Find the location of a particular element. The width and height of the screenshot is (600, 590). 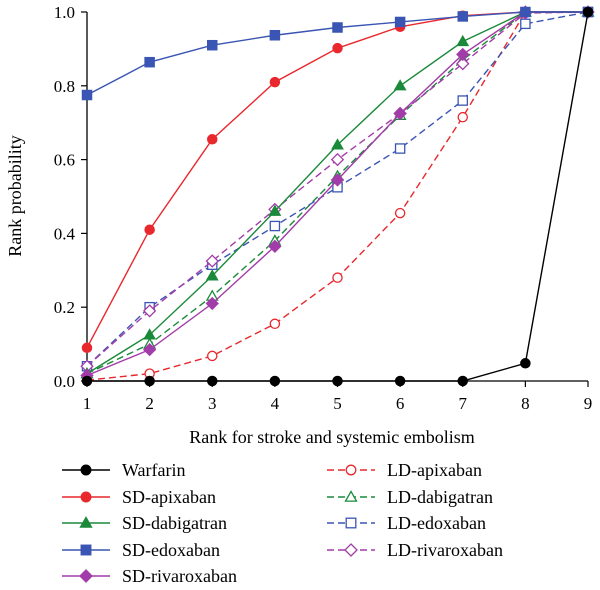

y-tick-label: 1.0 is located at coordinates (64, 12).